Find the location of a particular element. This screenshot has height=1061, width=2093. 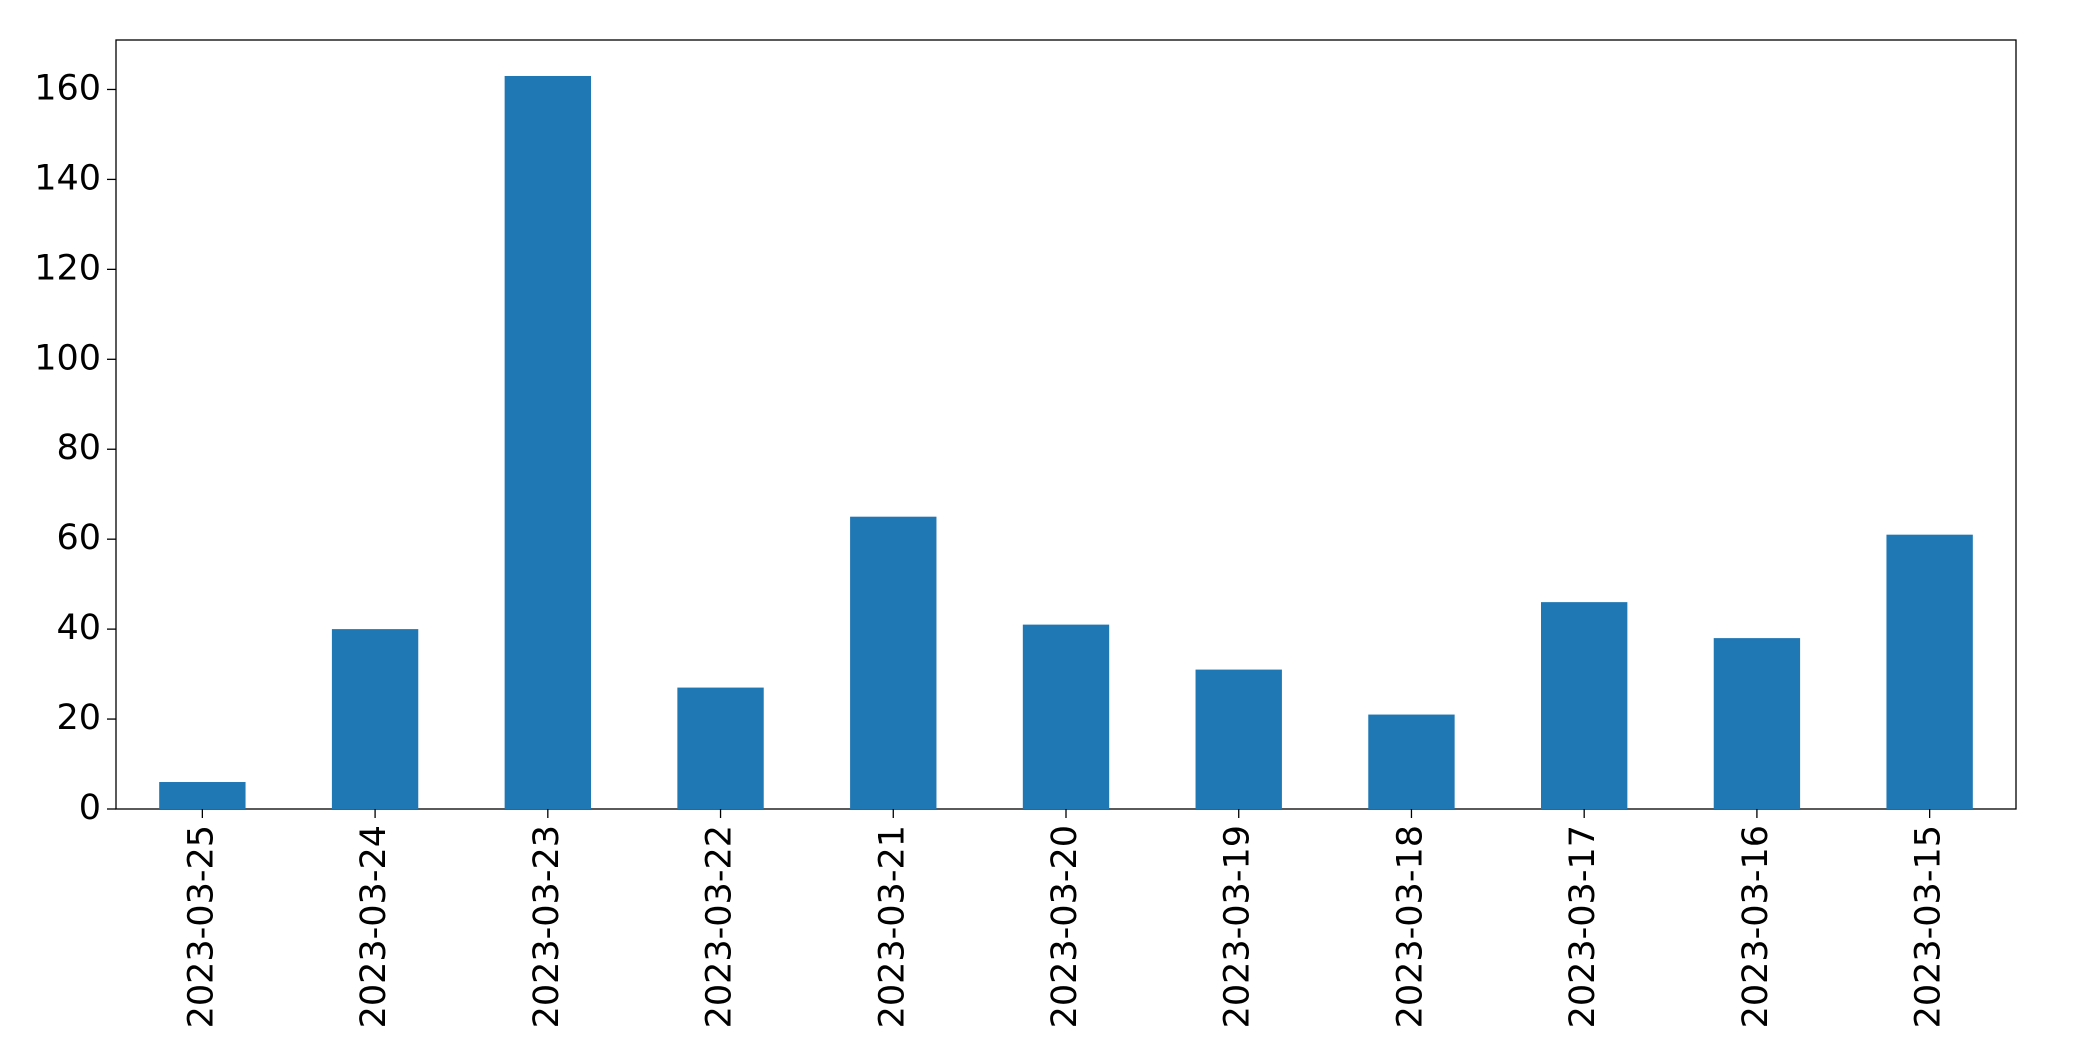

x-tick-label: 2023-03-25 is located at coordinates (201, 926).